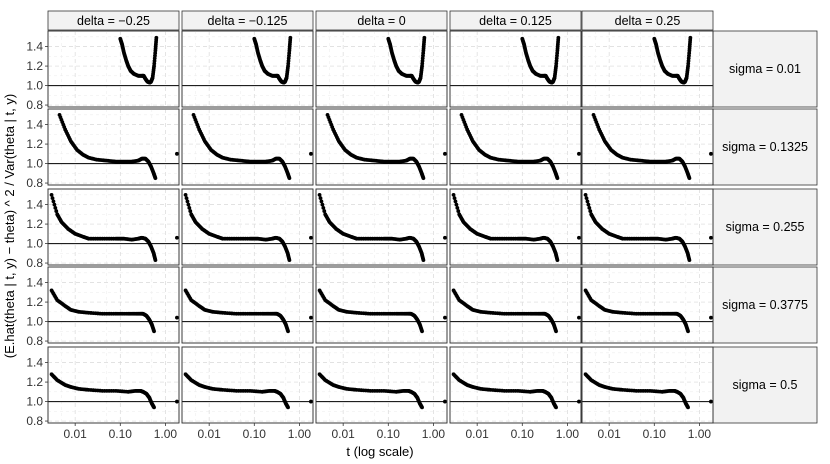  I want to click on column-strip: delta = 0.125, so click(515, 20).